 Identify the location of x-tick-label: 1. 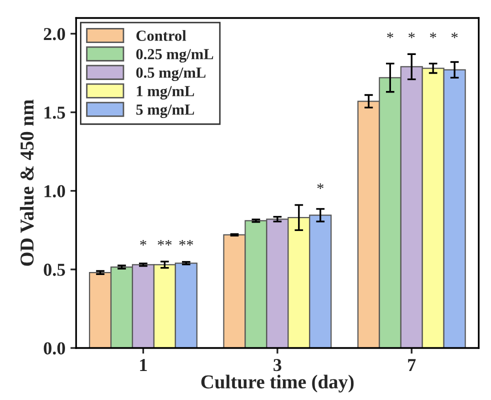
(143, 365).